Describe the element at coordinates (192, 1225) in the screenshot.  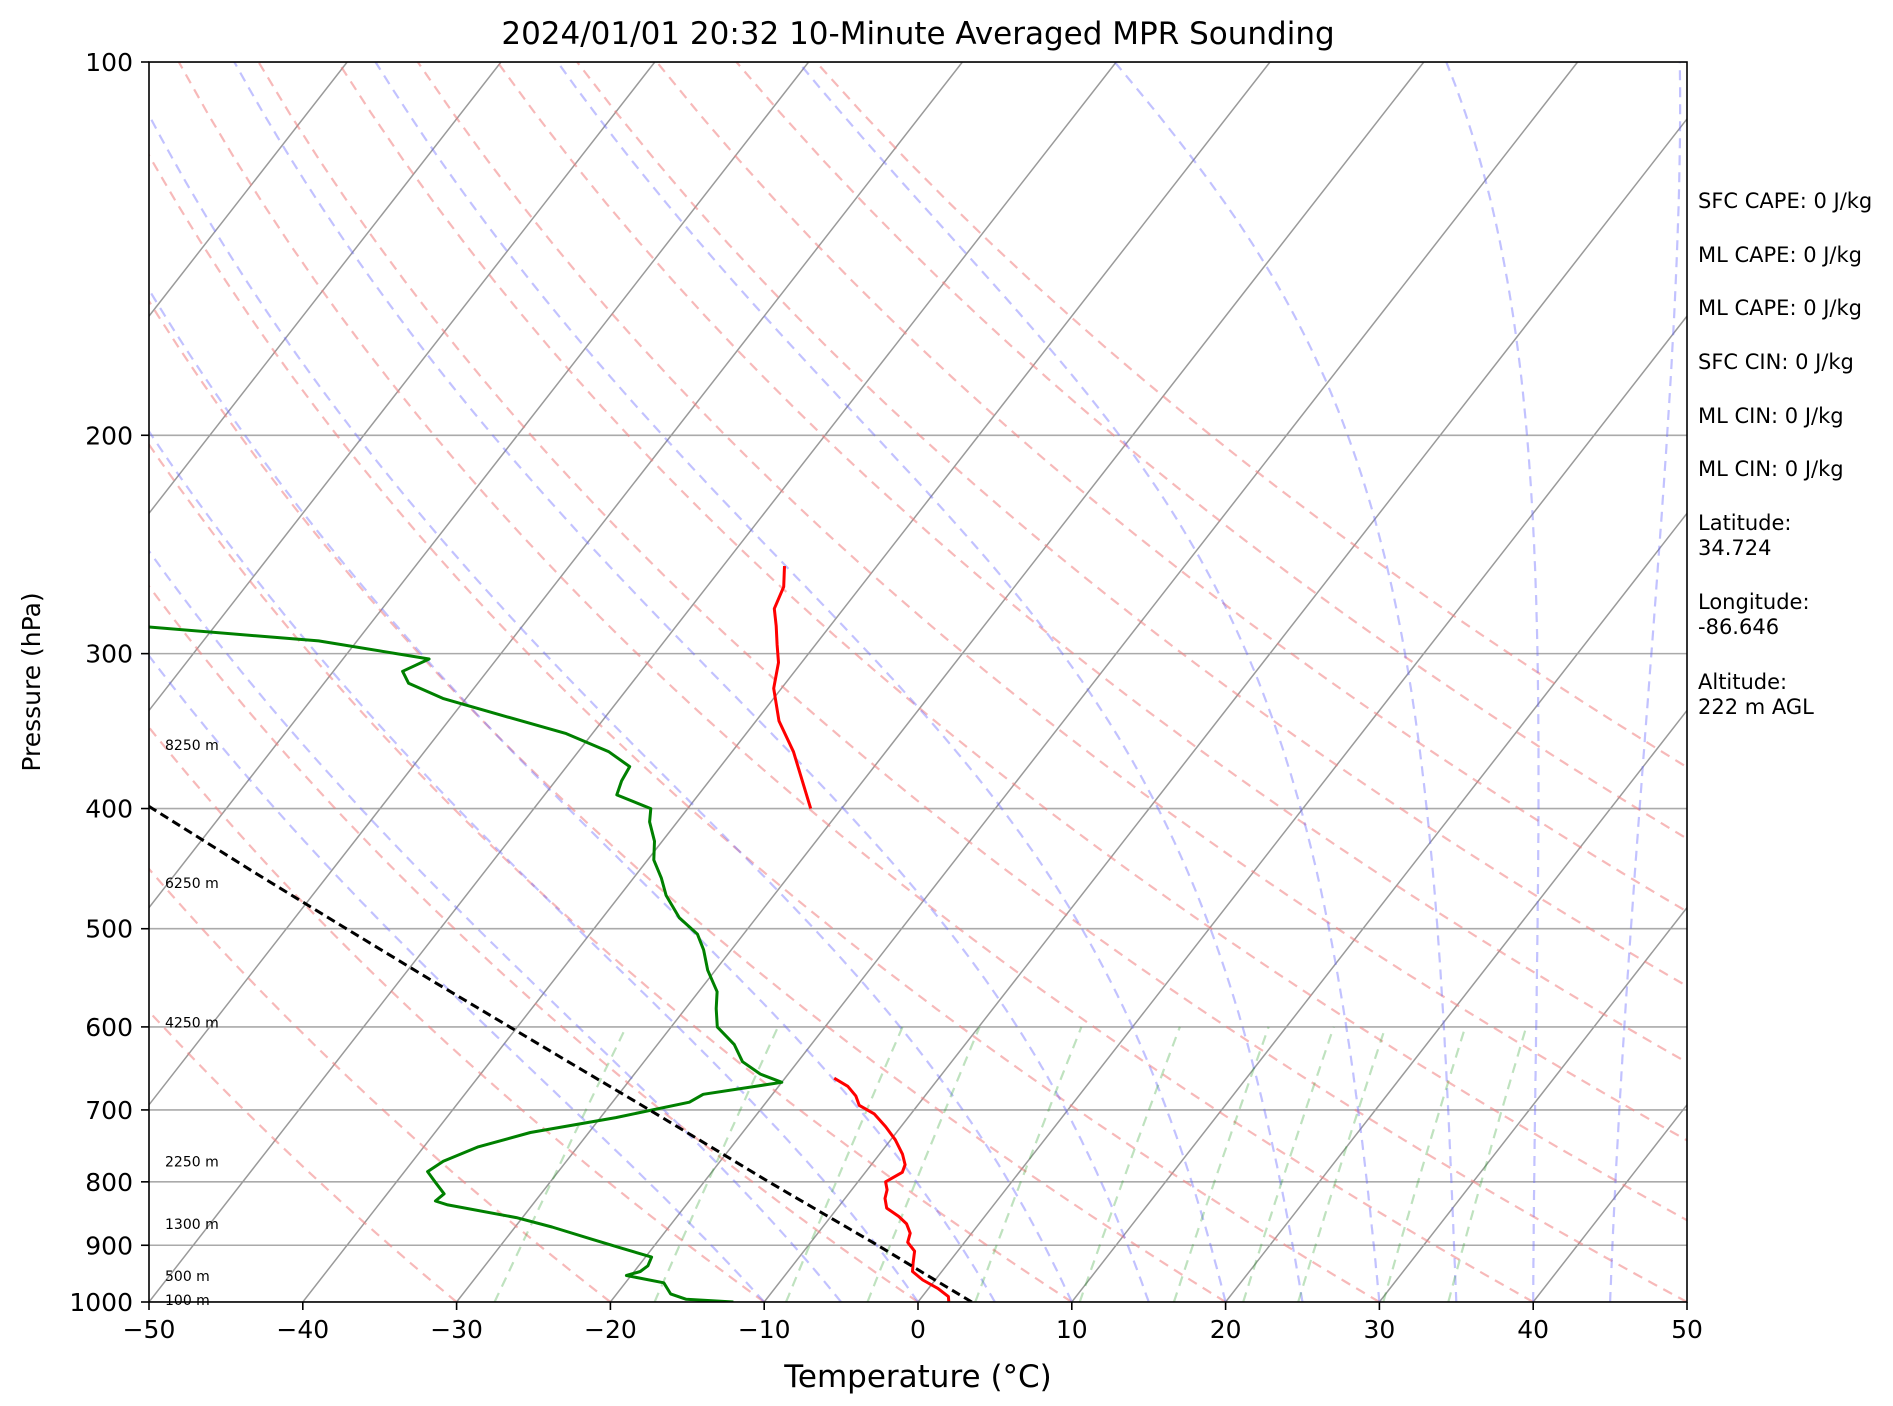
I see `height-label: 1300 m` at that location.